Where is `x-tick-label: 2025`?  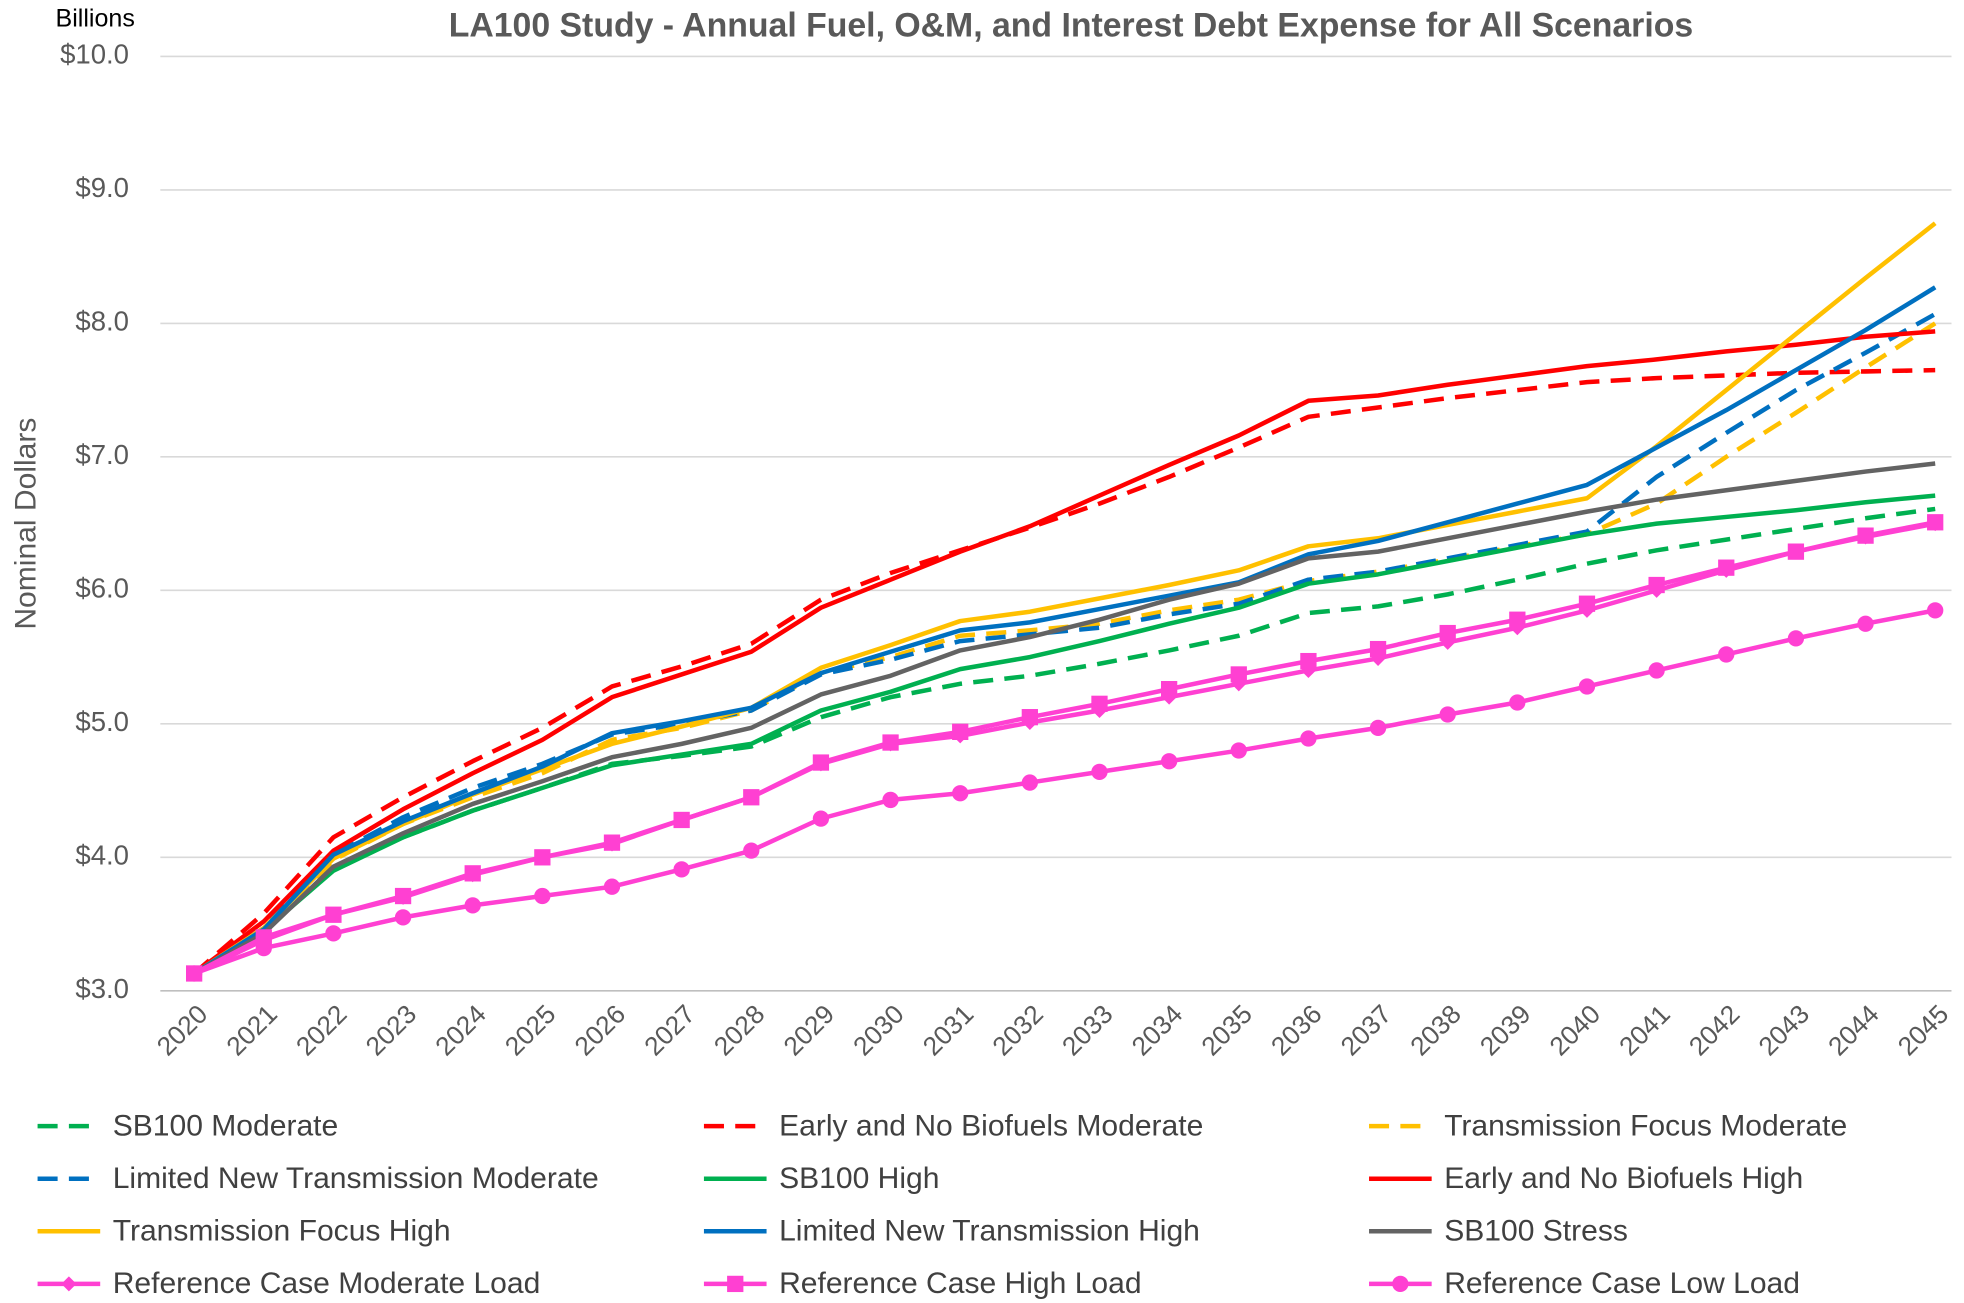 x-tick-label: 2025 is located at coordinates (530, 1030).